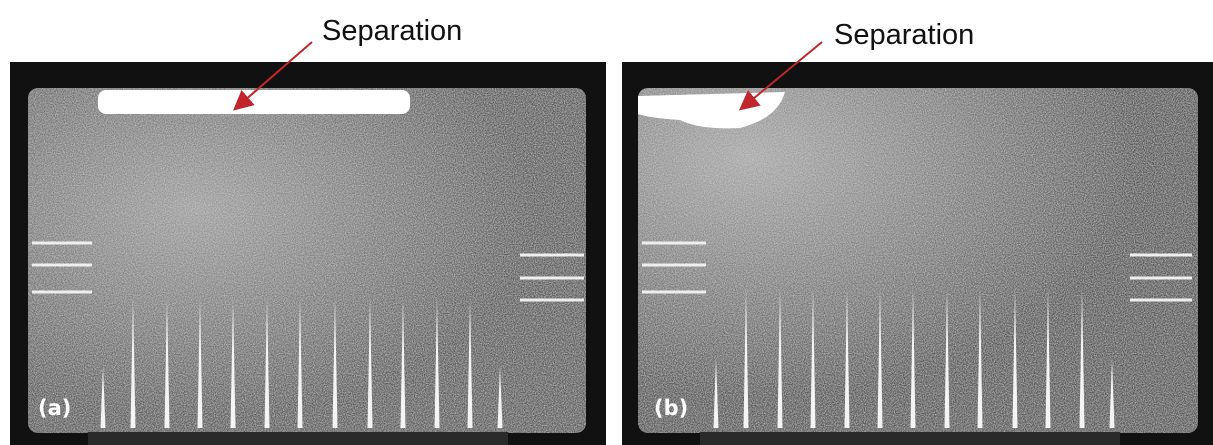 This screenshot has width=1213, height=445. I want to click on panel-label: (a), so click(54, 408).